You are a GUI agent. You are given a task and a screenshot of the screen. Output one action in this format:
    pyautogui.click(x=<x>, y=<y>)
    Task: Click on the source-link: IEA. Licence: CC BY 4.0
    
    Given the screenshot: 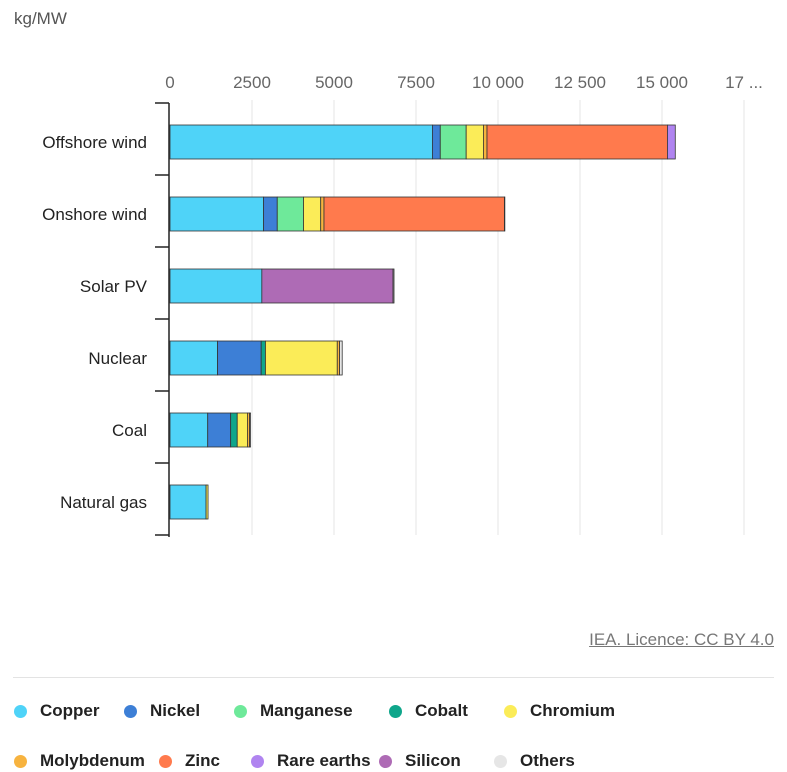 What is the action you would take?
    pyautogui.click(x=681, y=640)
    